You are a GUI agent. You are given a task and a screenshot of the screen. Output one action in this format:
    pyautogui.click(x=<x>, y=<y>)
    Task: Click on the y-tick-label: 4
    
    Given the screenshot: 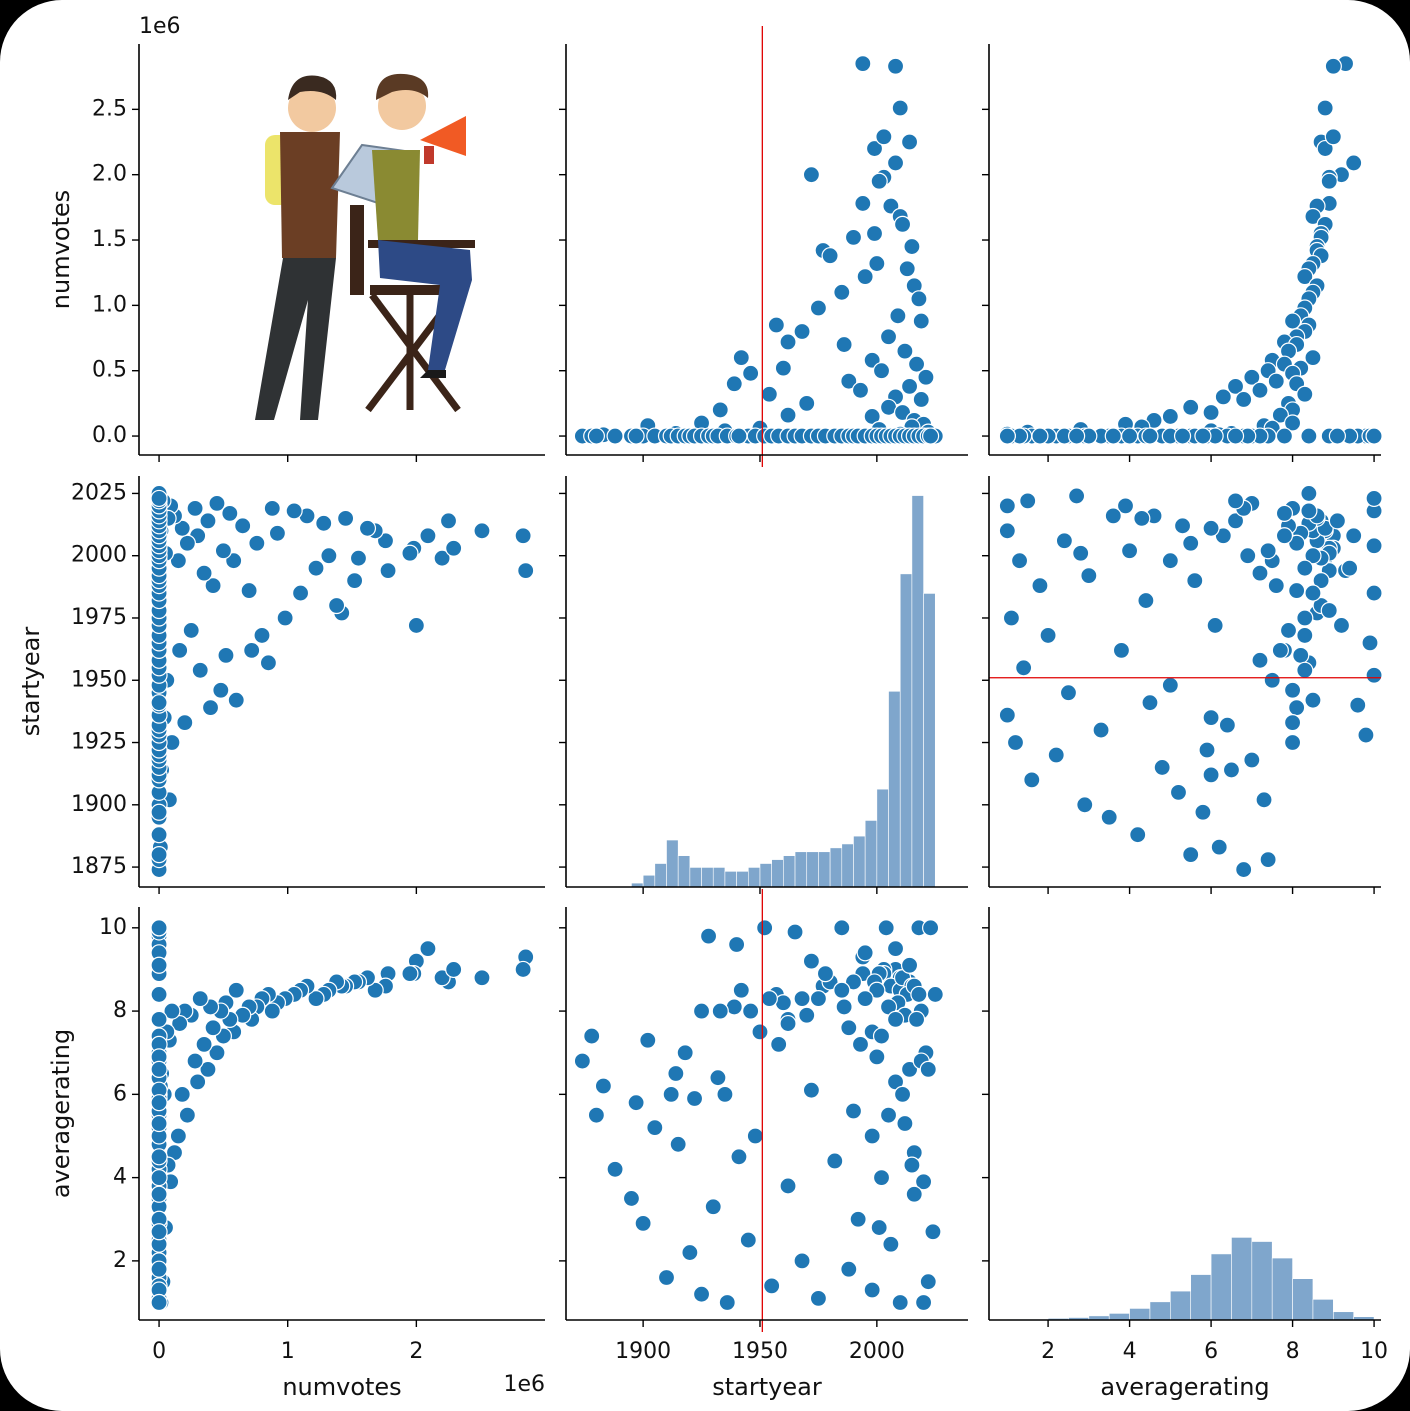 What is the action you would take?
    pyautogui.click(x=120, y=1177)
    